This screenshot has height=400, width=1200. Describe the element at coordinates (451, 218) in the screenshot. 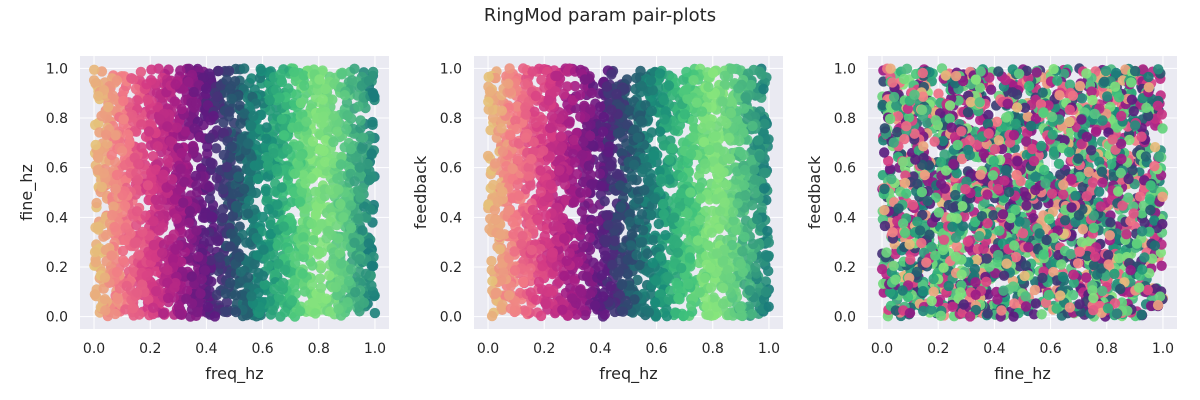

I see `y-tick-label: 0.4` at that location.